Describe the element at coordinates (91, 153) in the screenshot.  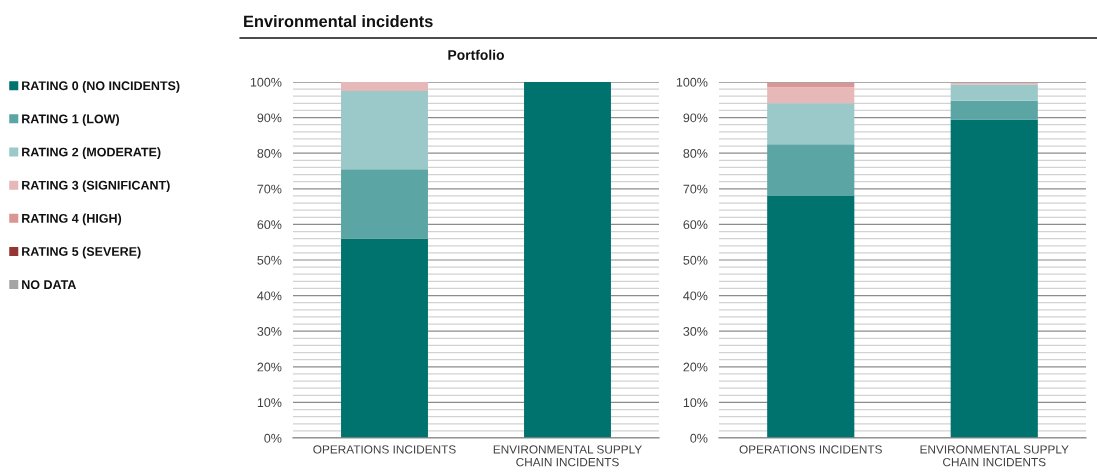
I see `legend-label: RATING 2 (MODERATE)` at that location.